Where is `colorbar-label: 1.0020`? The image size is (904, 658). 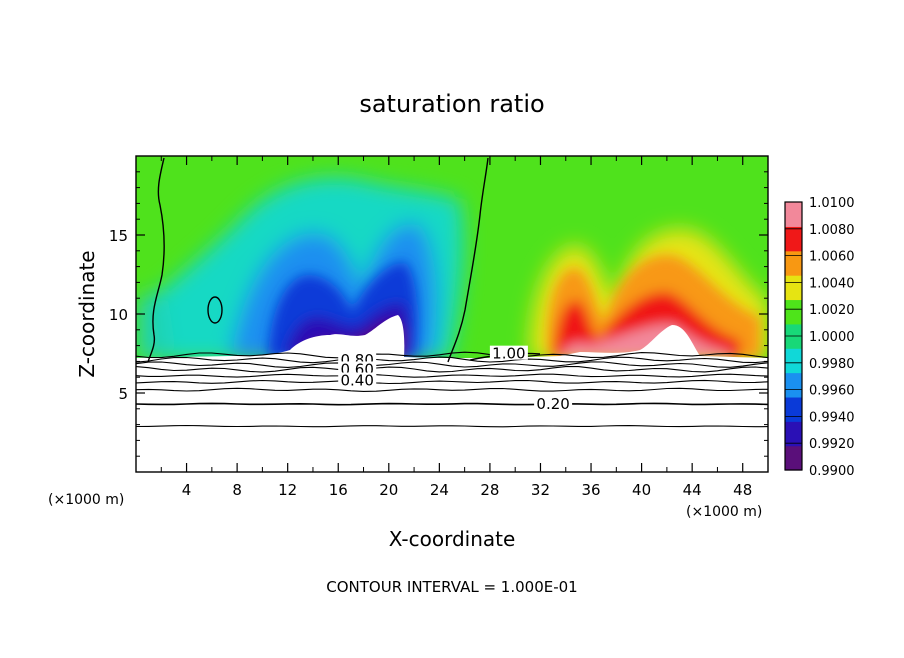
colorbar-label: 1.0020 is located at coordinates (832, 310).